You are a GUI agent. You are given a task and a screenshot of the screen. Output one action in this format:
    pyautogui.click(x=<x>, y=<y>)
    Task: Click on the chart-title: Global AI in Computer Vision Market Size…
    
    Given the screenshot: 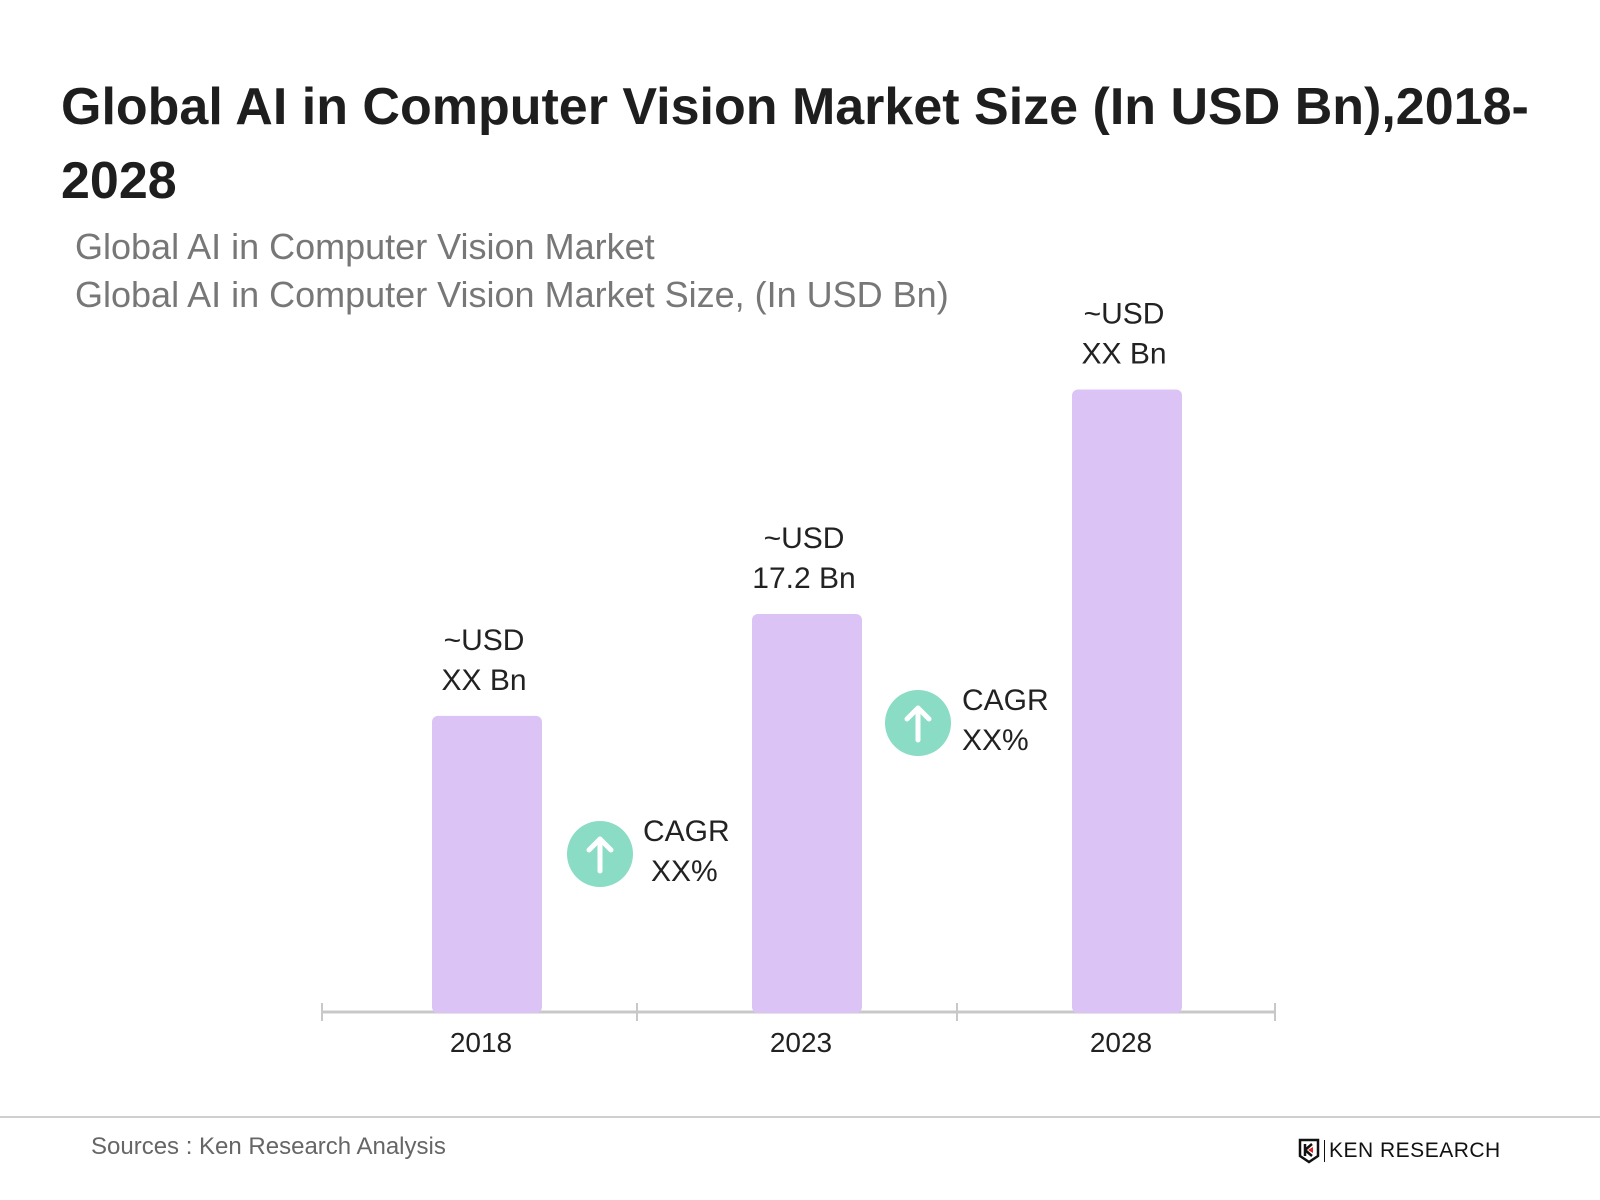 What is the action you would take?
    pyautogui.click(x=795, y=144)
    